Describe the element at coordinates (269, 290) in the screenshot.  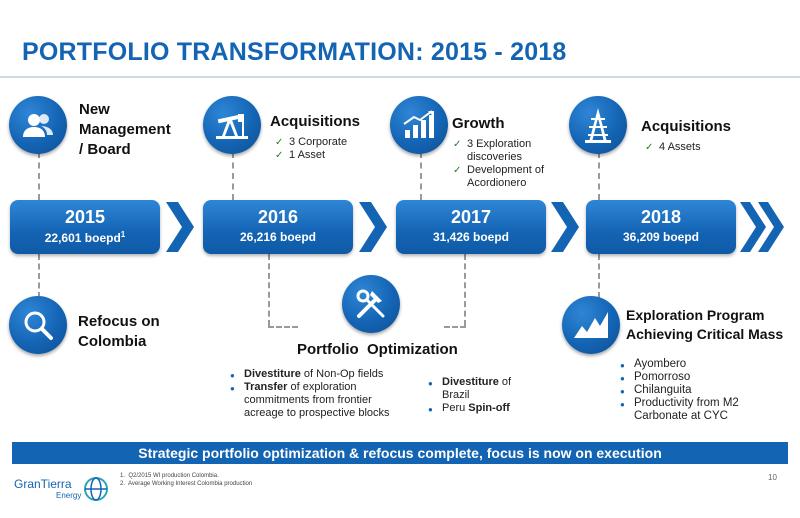
I see `connector-2016-bottom` at that location.